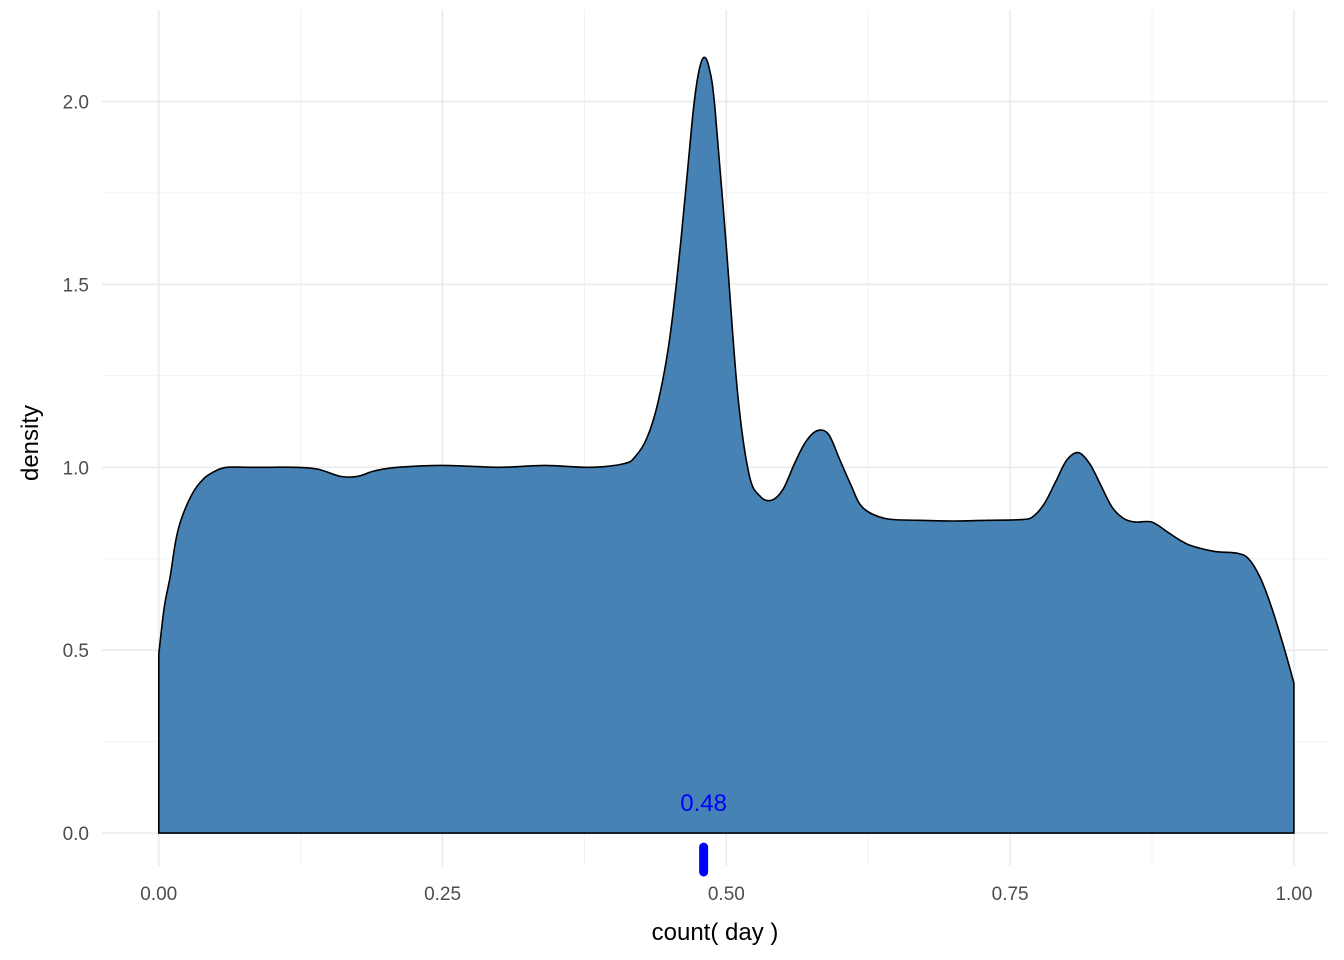 The height and width of the screenshot is (960, 1344). What do you see at coordinates (715, 932) in the screenshot?
I see `x-axis-title: count( day )` at bounding box center [715, 932].